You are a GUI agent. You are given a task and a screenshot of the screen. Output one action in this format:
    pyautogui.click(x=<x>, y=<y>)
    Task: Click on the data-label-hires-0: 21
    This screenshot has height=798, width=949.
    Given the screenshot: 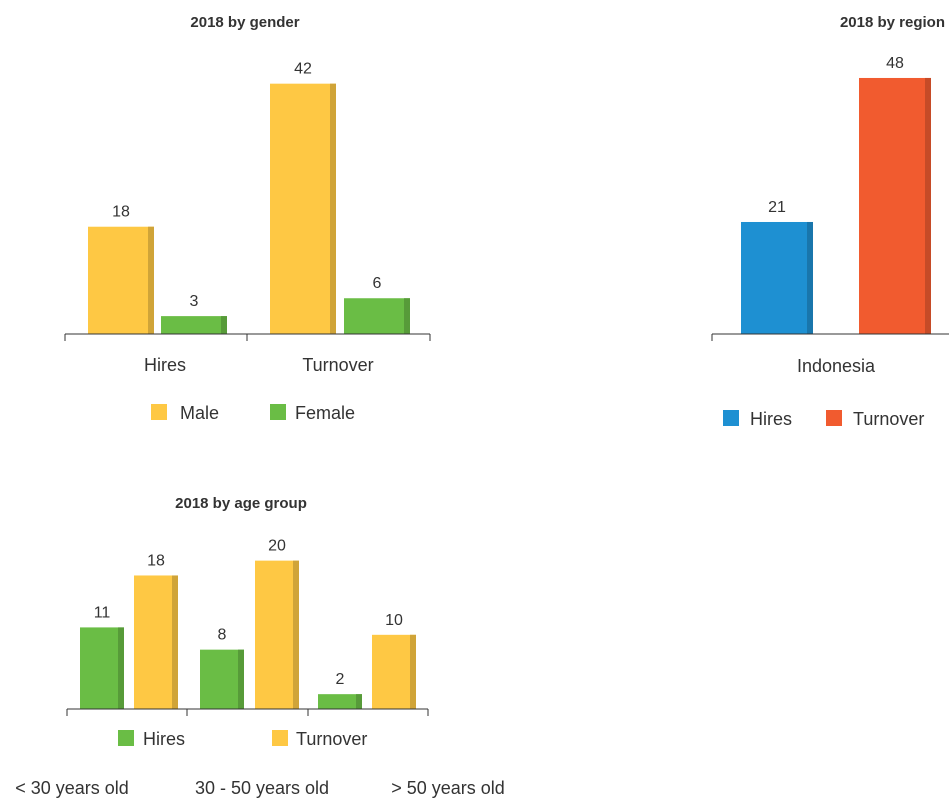 What is the action you would take?
    pyautogui.click(x=777, y=207)
    